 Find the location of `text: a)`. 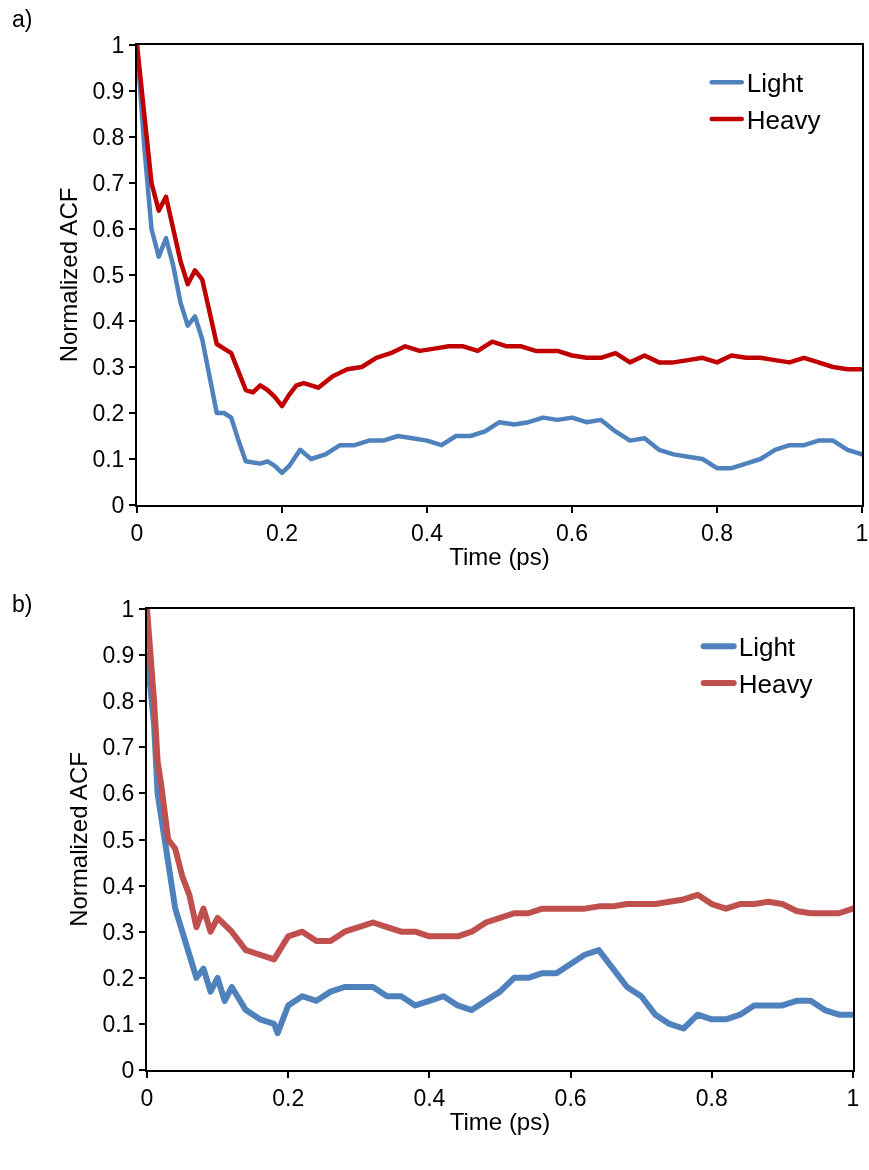

text: a) is located at coordinates (22, 19).